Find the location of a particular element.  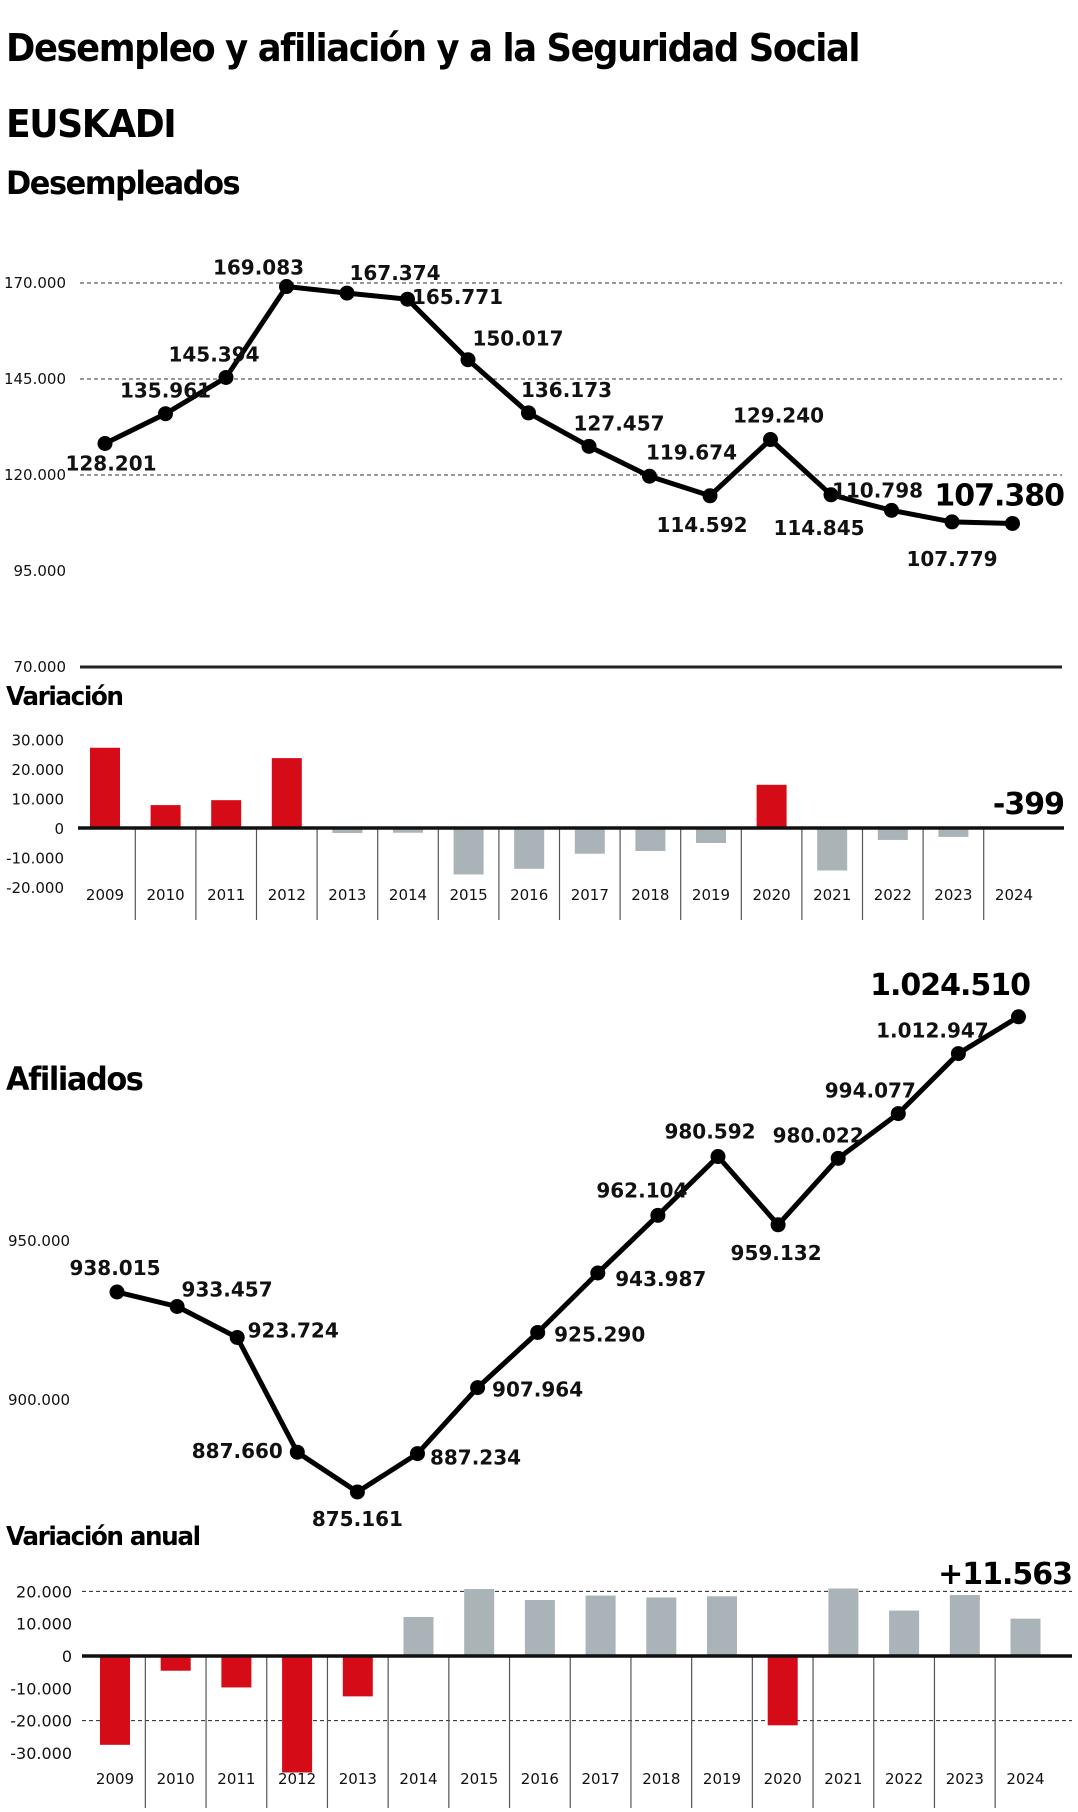

data-label: 887.660 is located at coordinates (237, 1451).